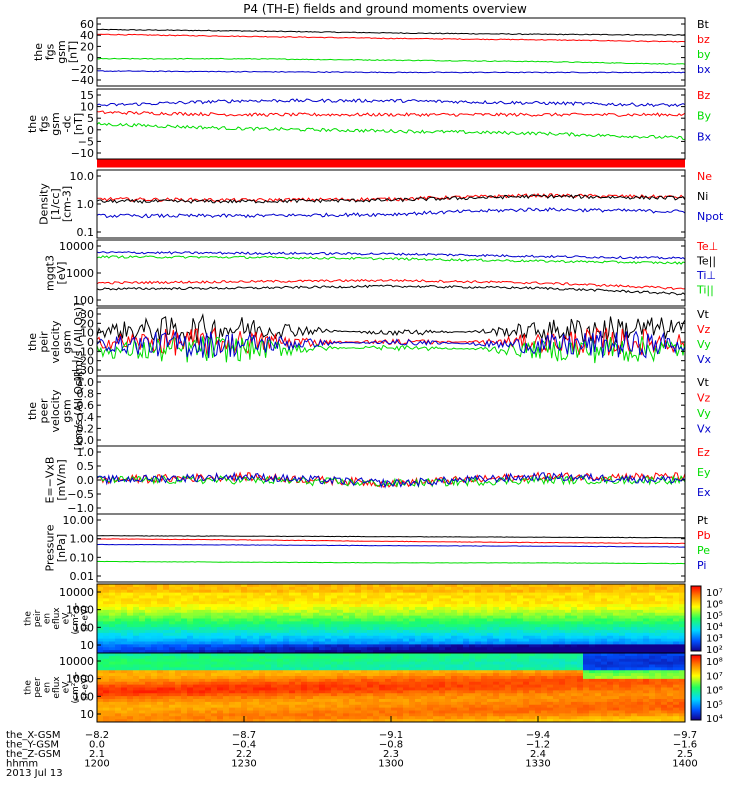  I want to click on y-axis-label-line: sr-eV), so click(86, 618).